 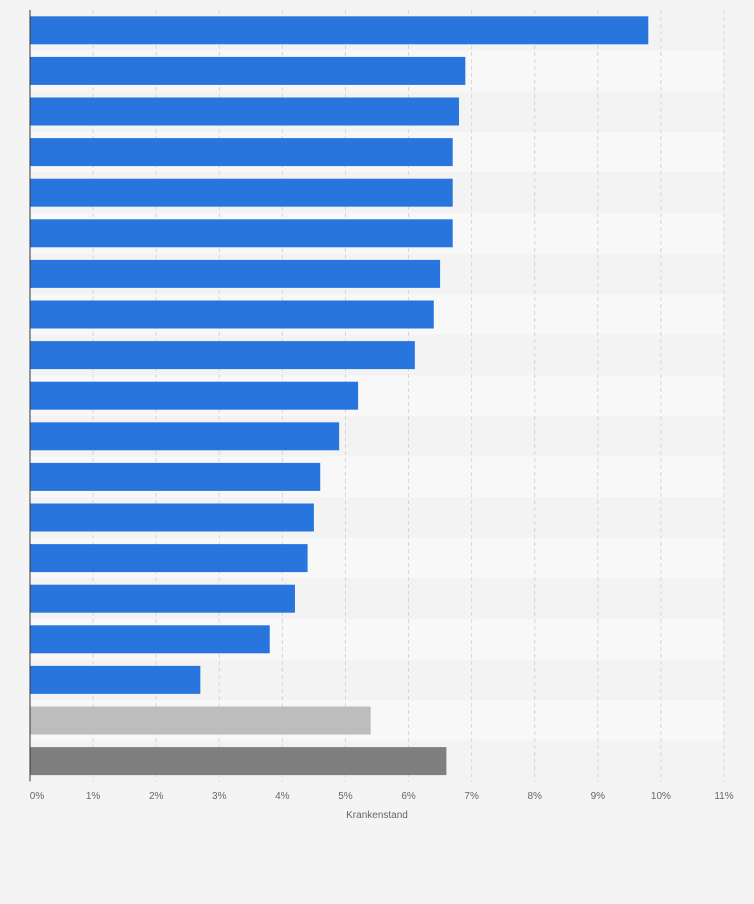 What do you see at coordinates (282, 796) in the screenshot?
I see `x-tick-label: 4%` at bounding box center [282, 796].